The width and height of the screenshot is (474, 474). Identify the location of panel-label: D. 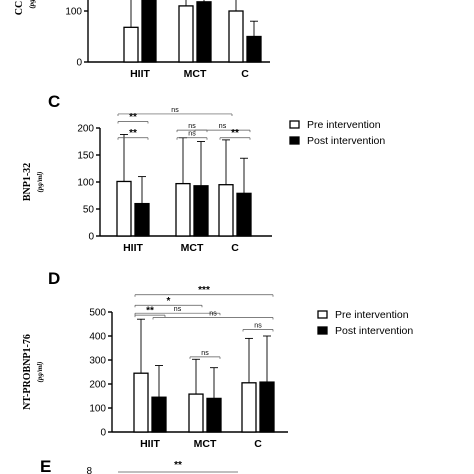
(54, 278).